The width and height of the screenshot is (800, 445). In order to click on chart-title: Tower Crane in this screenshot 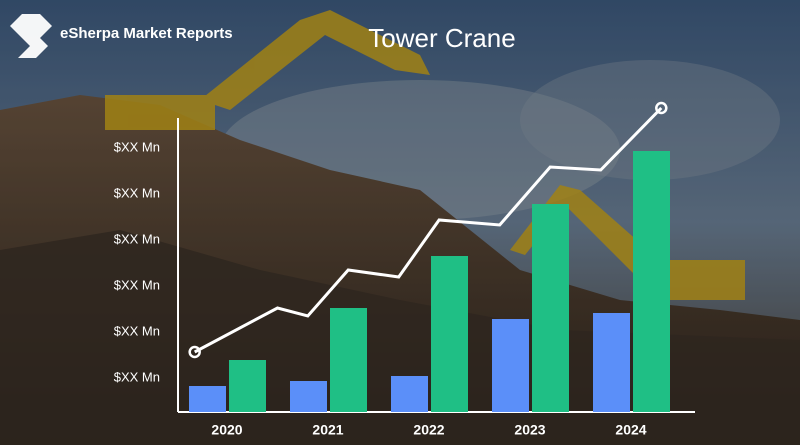, I will do `click(441, 38)`.